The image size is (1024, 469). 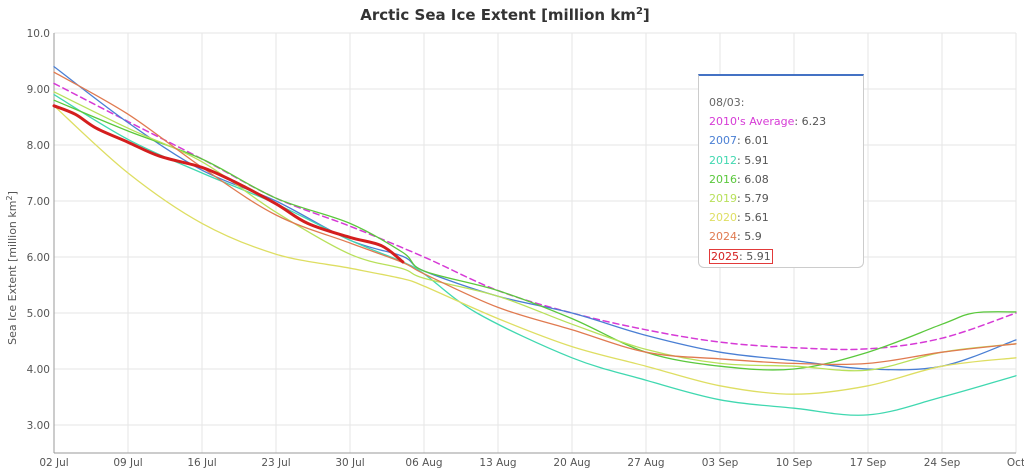 I want to click on chart-title-superscript: 2, so click(x=639, y=11).